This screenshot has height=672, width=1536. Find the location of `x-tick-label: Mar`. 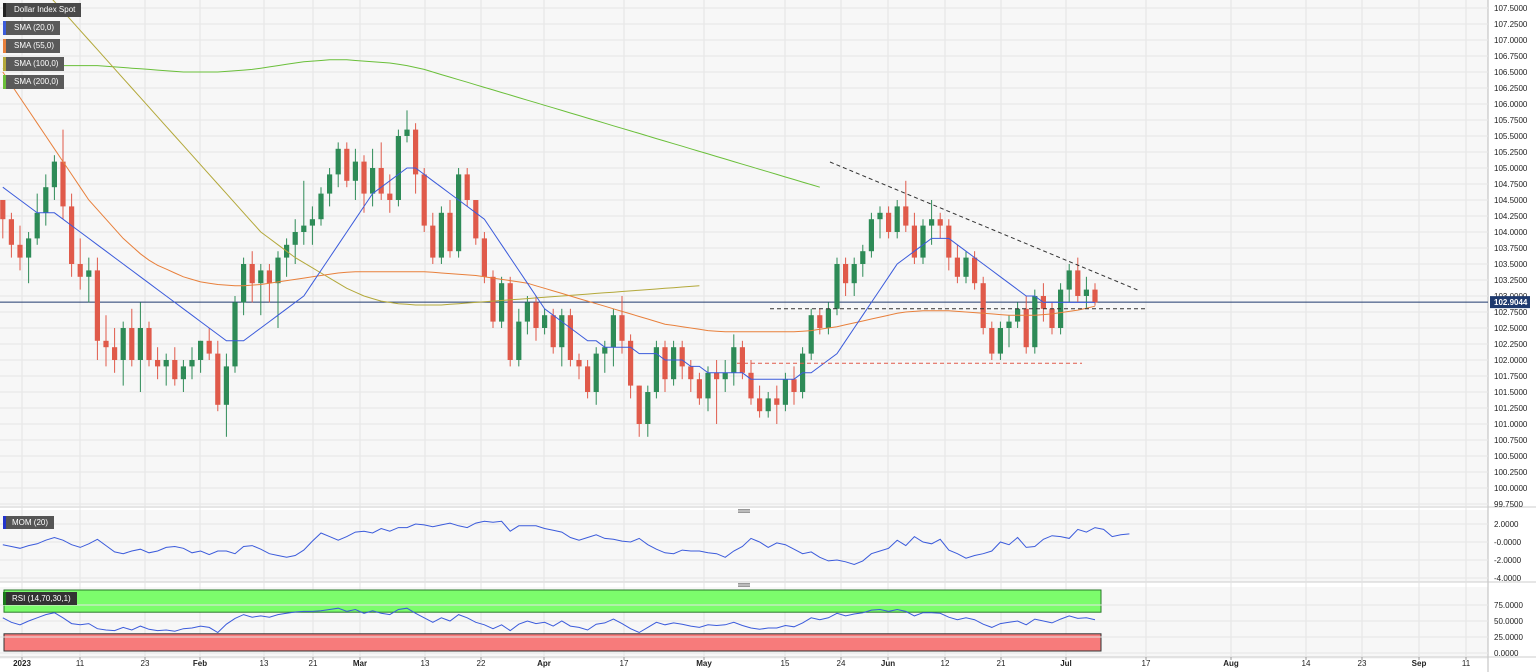

x-tick-label: Mar is located at coordinates (360, 663).